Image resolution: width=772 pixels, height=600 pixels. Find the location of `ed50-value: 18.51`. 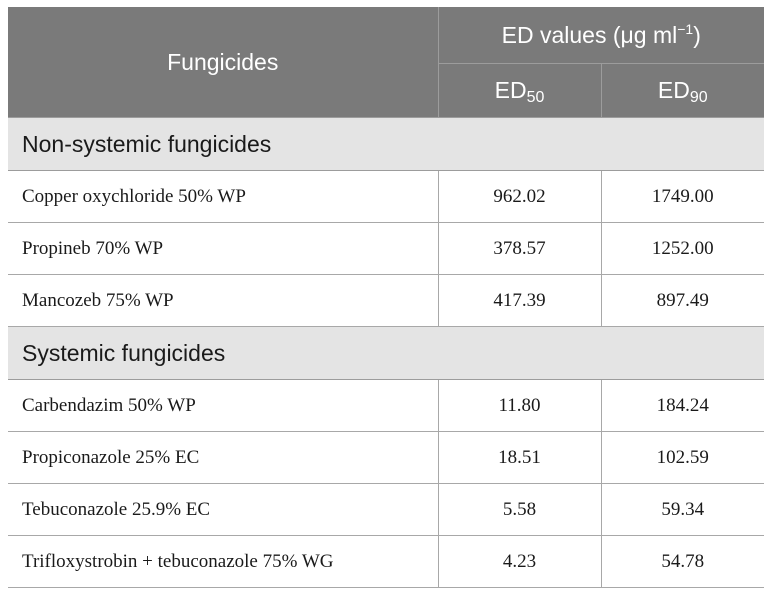

ed50-value: 18.51 is located at coordinates (519, 457).